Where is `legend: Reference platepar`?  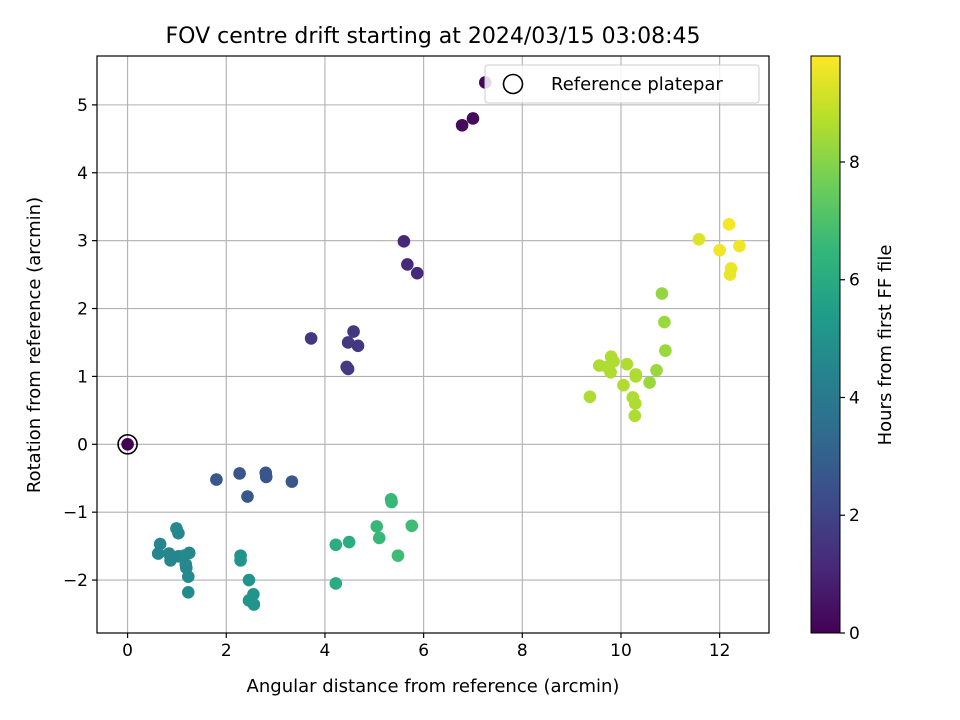 legend: Reference platepar is located at coordinates (622, 84).